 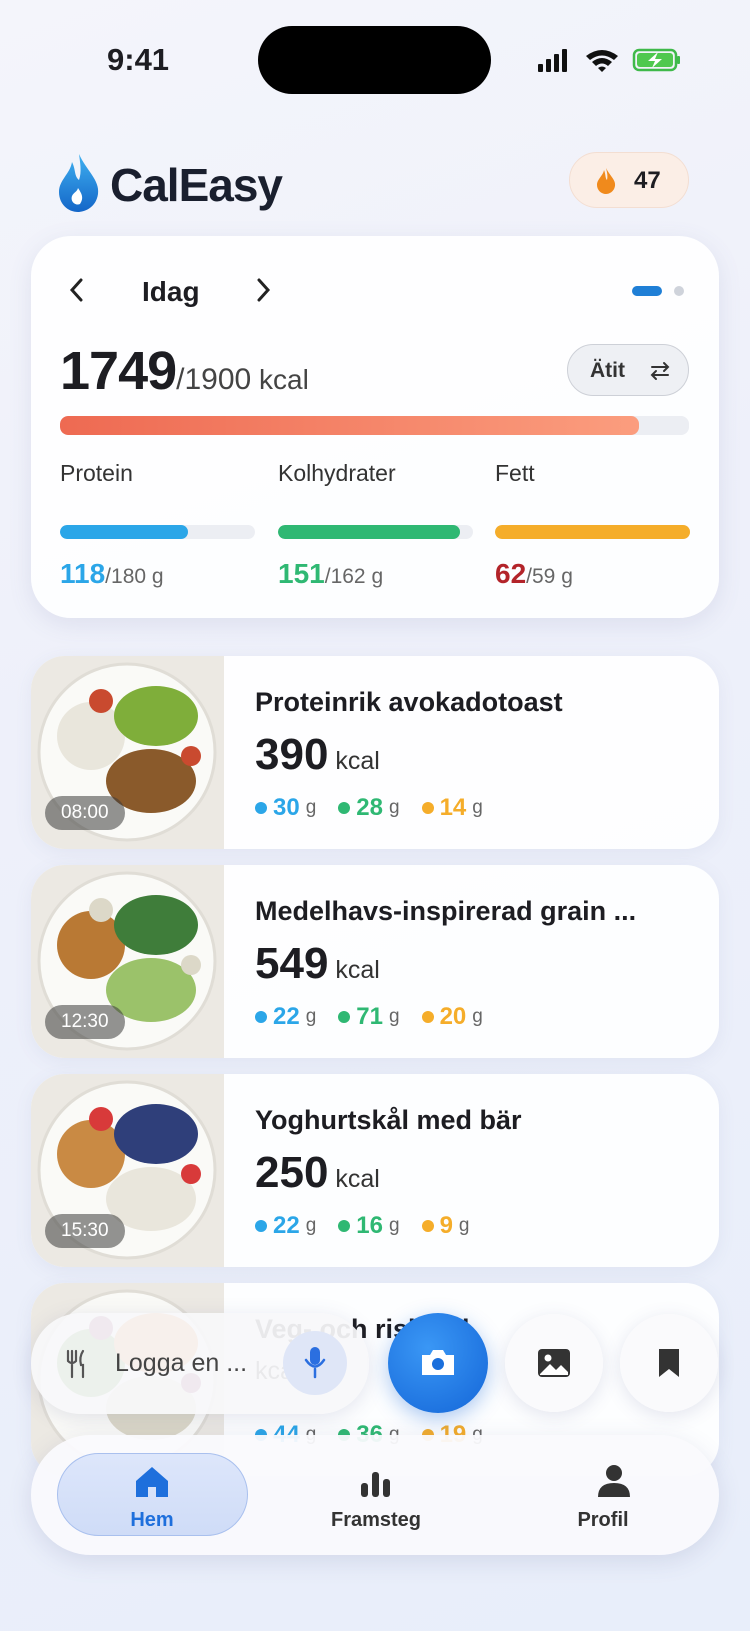 I want to click on calorie-track, so click(x=374, y=425).